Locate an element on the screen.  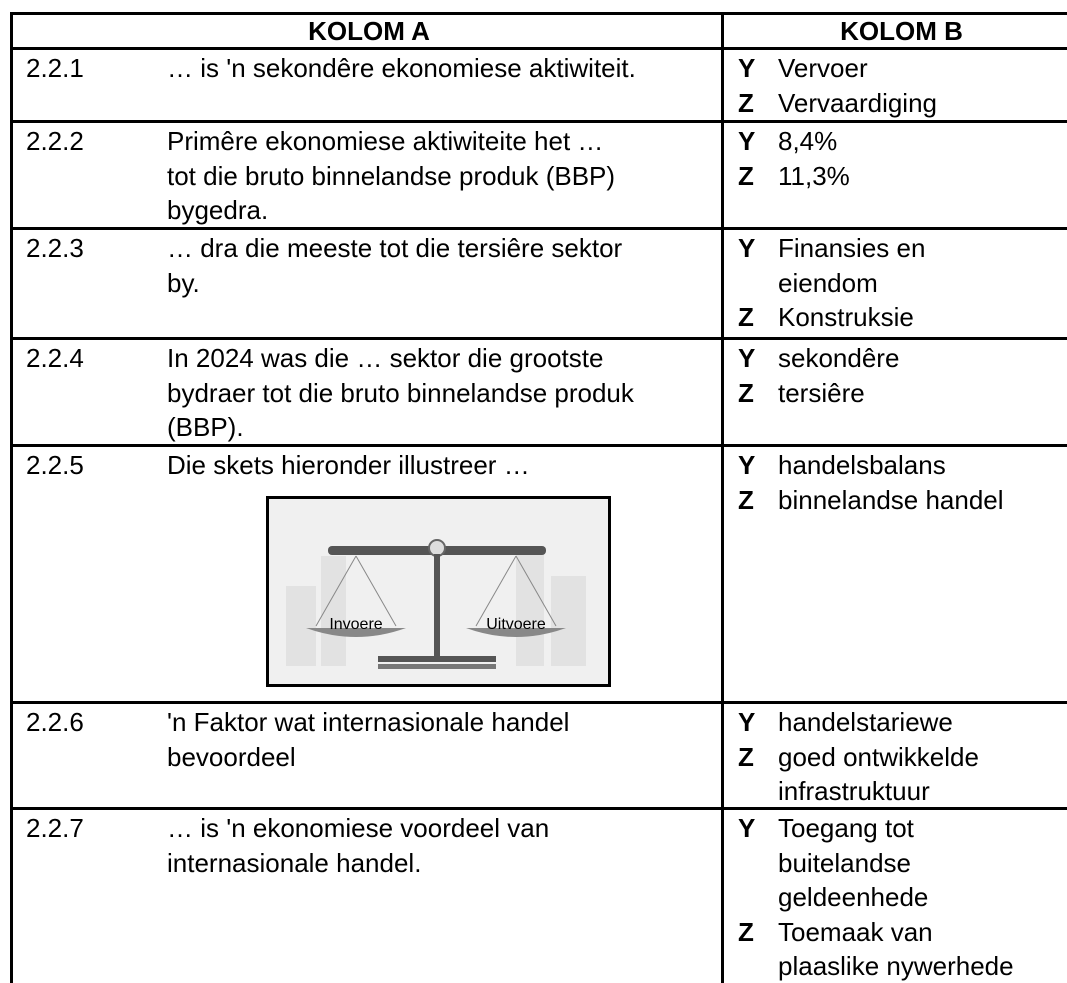
option-text: Vervoer is located at coordinates (823, 68).